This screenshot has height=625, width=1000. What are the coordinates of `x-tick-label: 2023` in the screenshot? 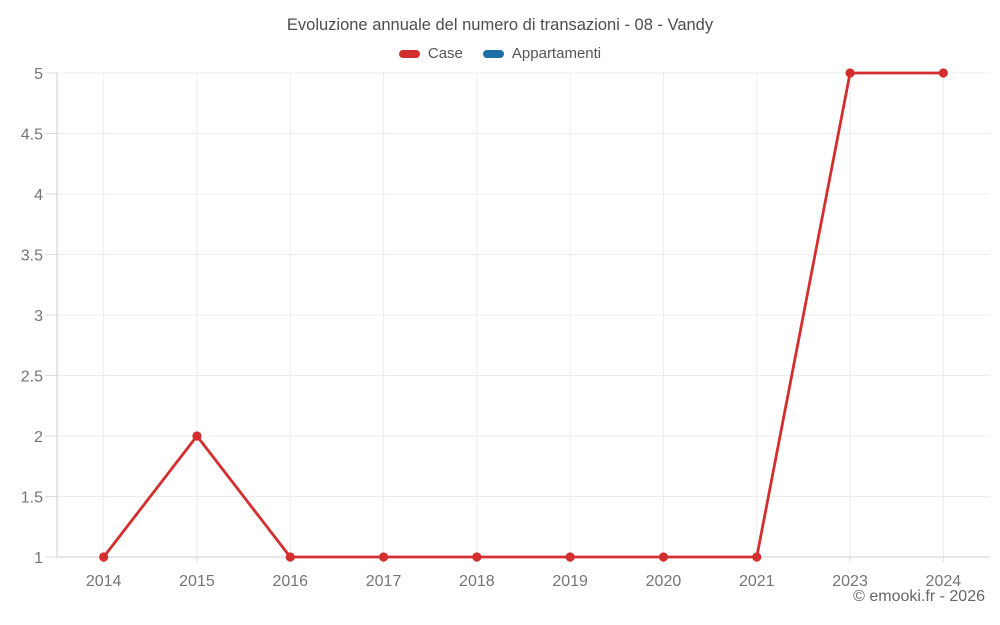 It's located at (850, 581).